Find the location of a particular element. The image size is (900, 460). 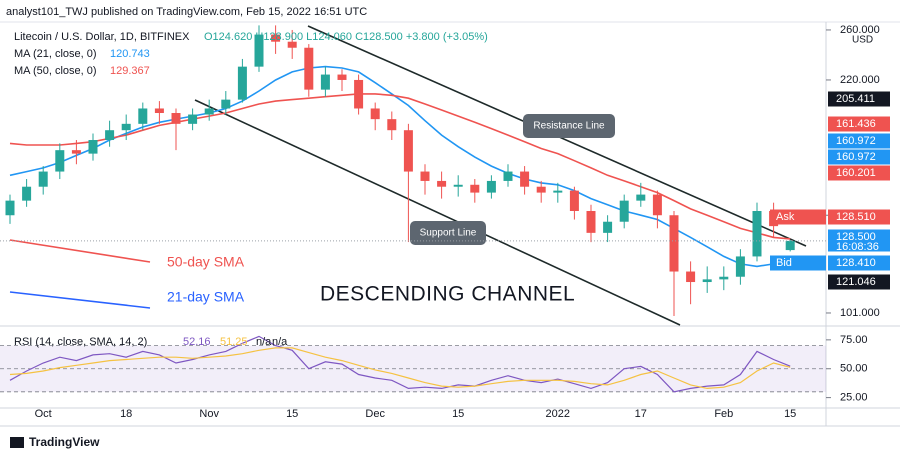

x-tick-label: Nov is located at coordinates (209, 414).